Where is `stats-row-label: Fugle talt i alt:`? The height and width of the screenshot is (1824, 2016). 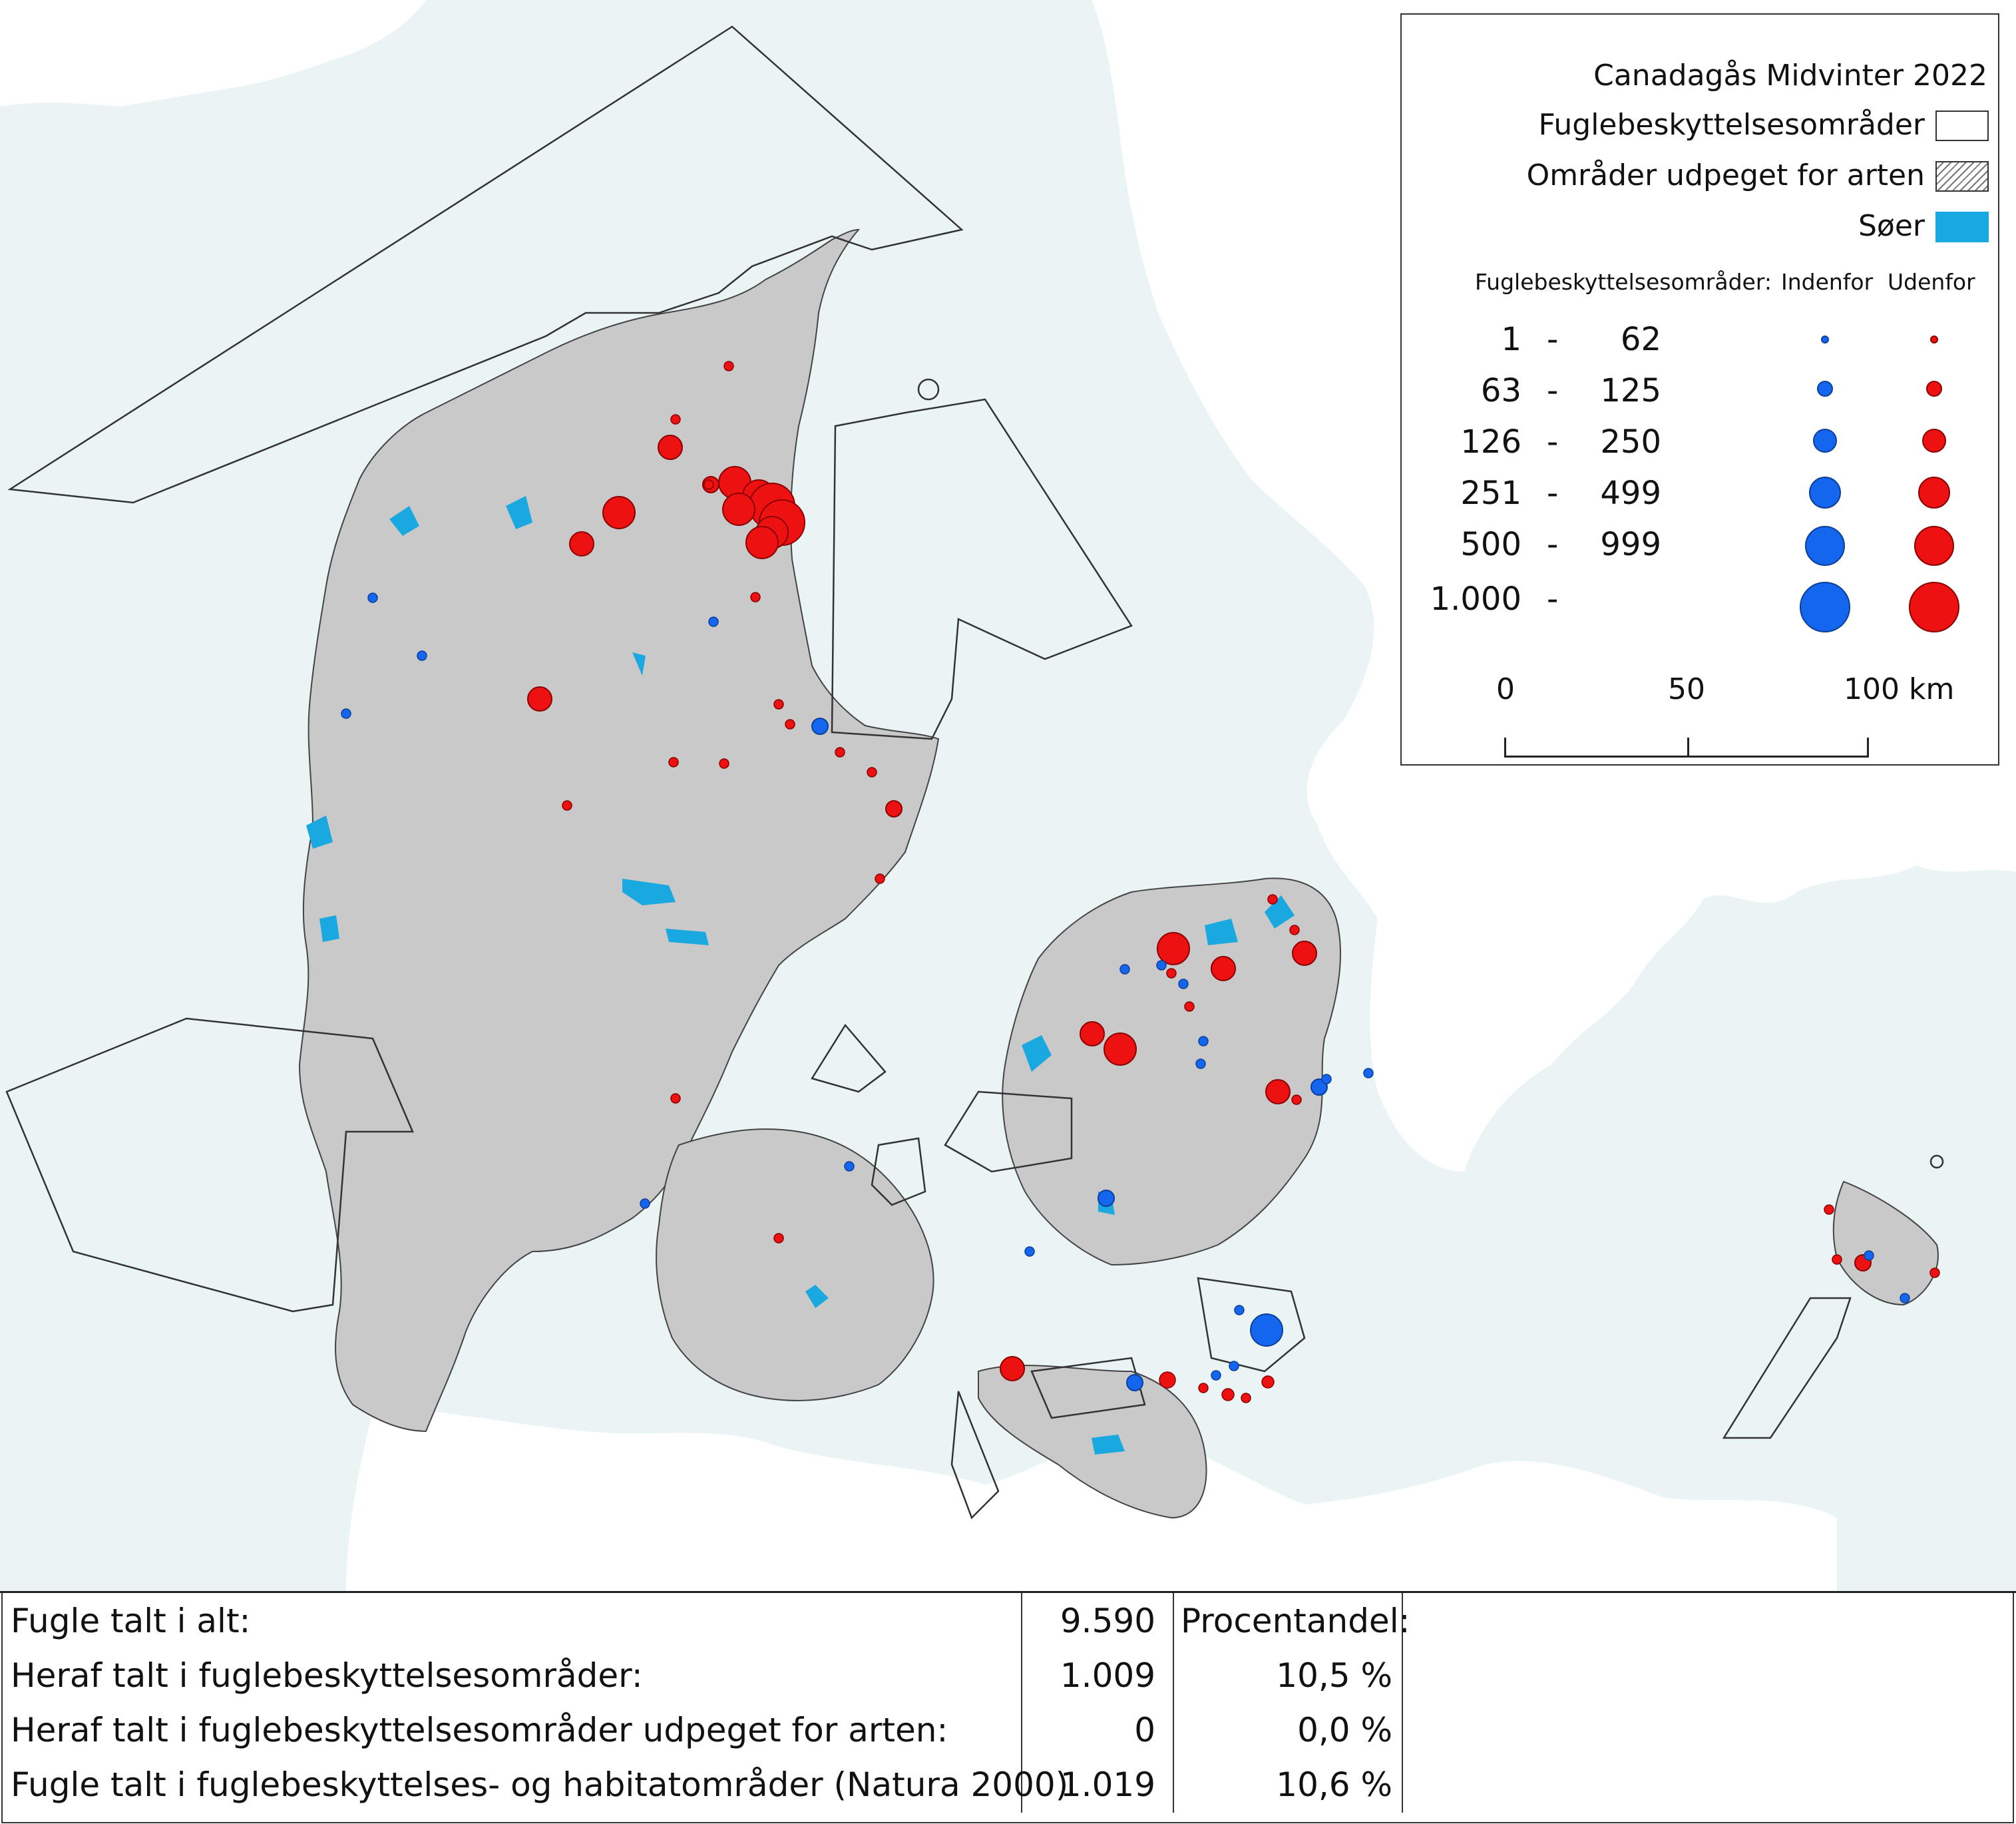 stats-row-label: Fugle talt i alt: is located at coordinates (131, 1621).